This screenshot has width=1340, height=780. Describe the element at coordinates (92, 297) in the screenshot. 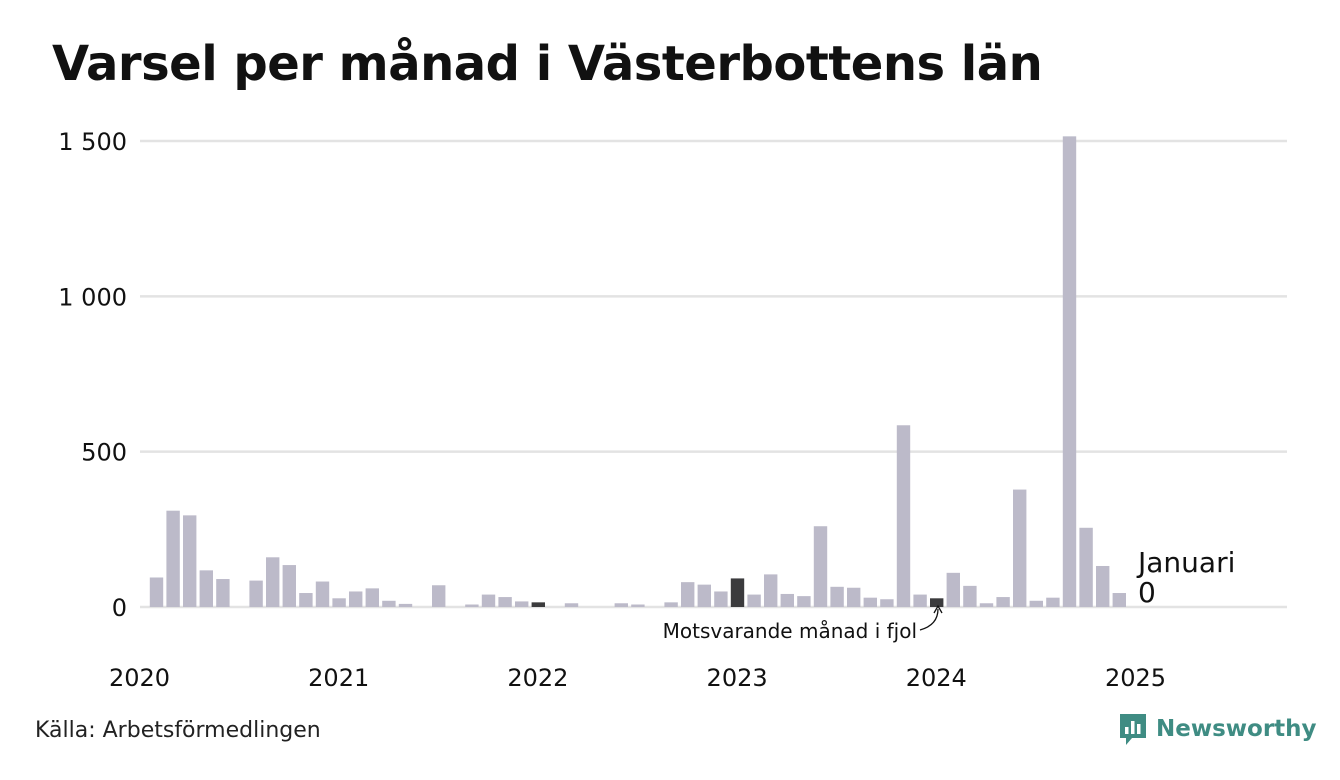

I see `y-tick-label: 1 000` at that location.